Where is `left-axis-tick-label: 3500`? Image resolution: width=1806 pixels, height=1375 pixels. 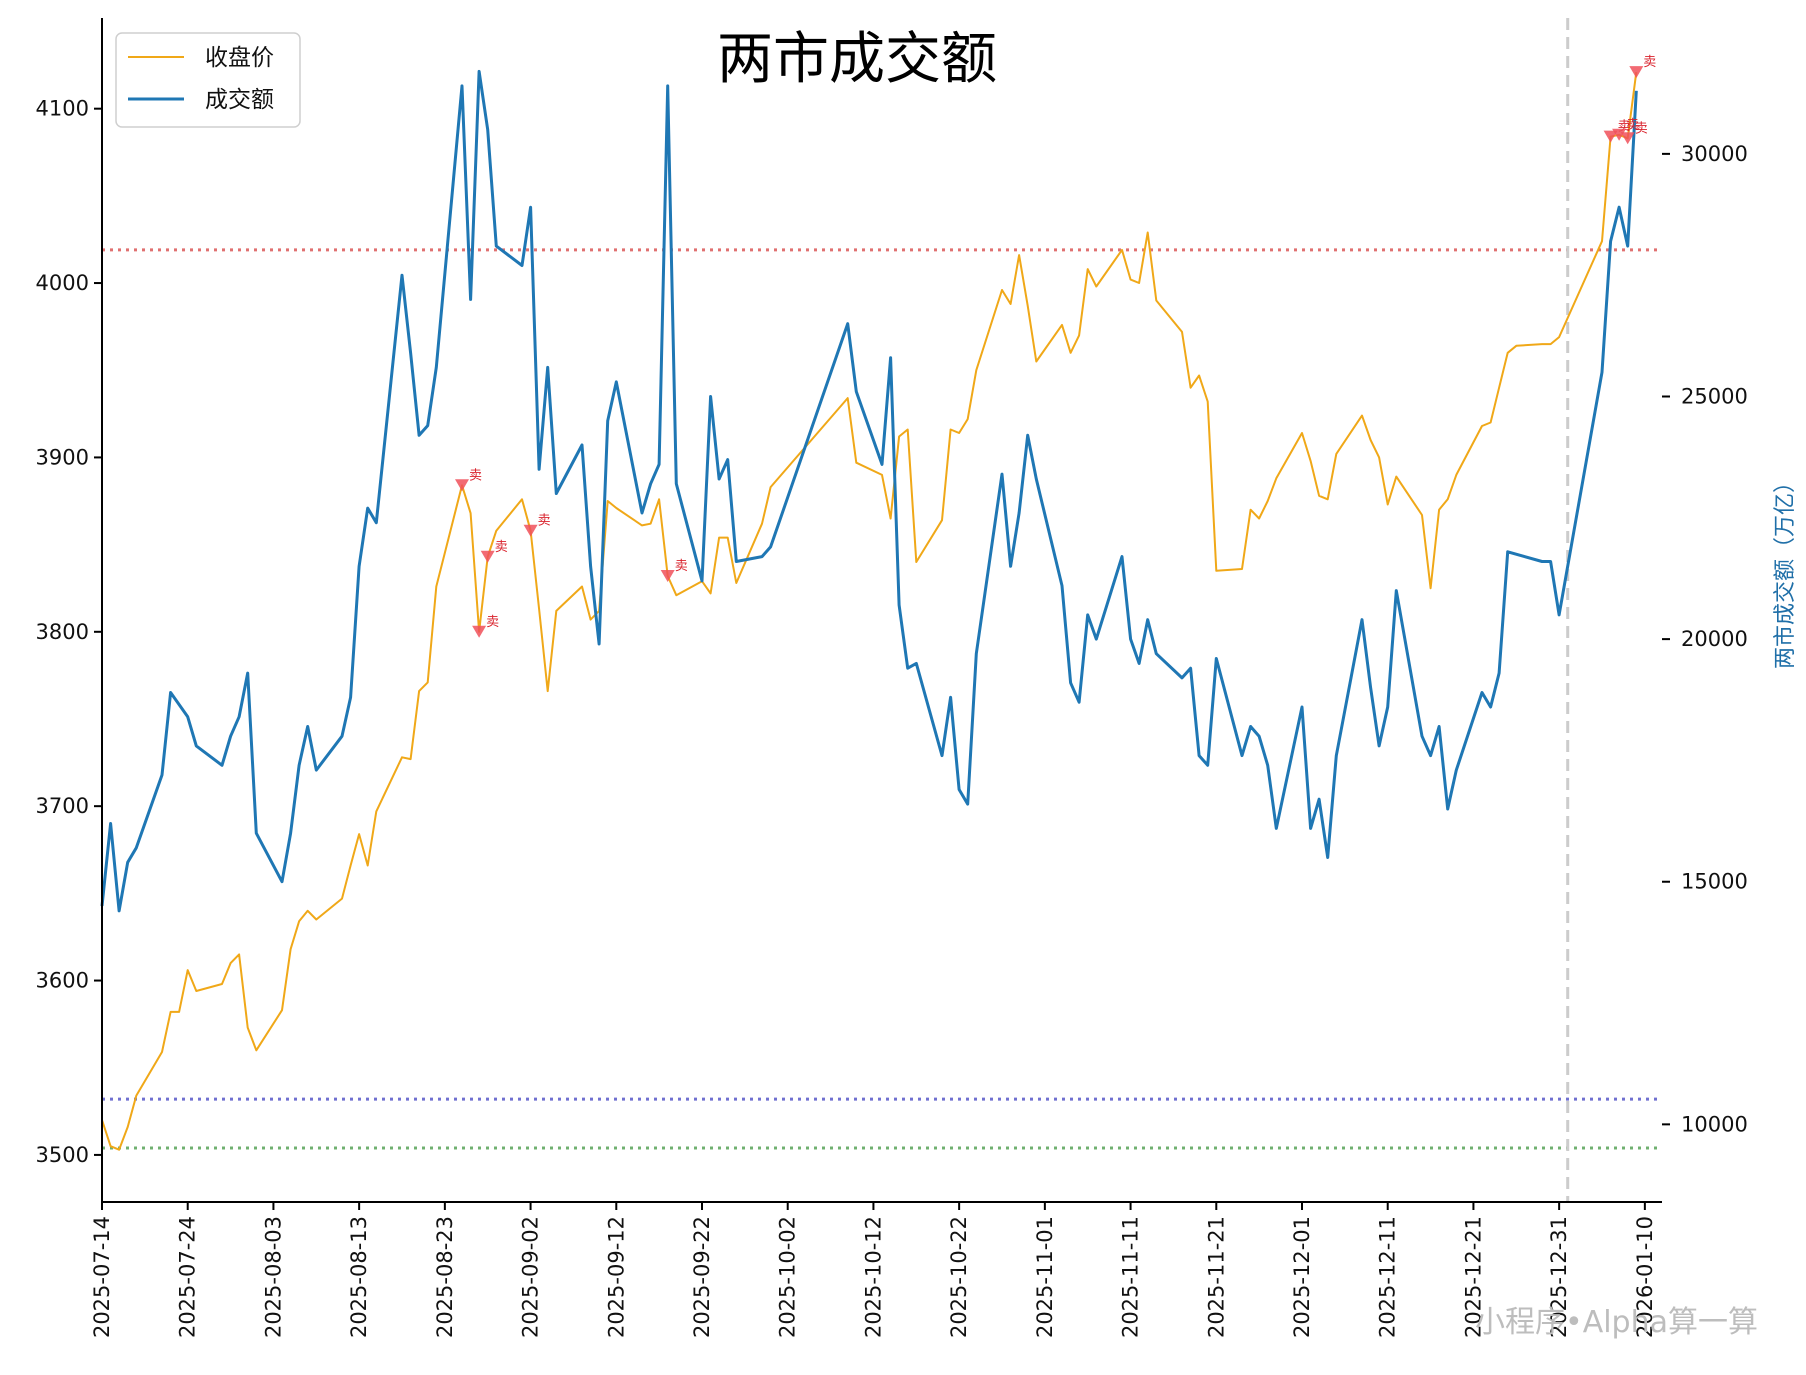 left-axis-tick-label: 3500 is located at coordinates (62, 1155).